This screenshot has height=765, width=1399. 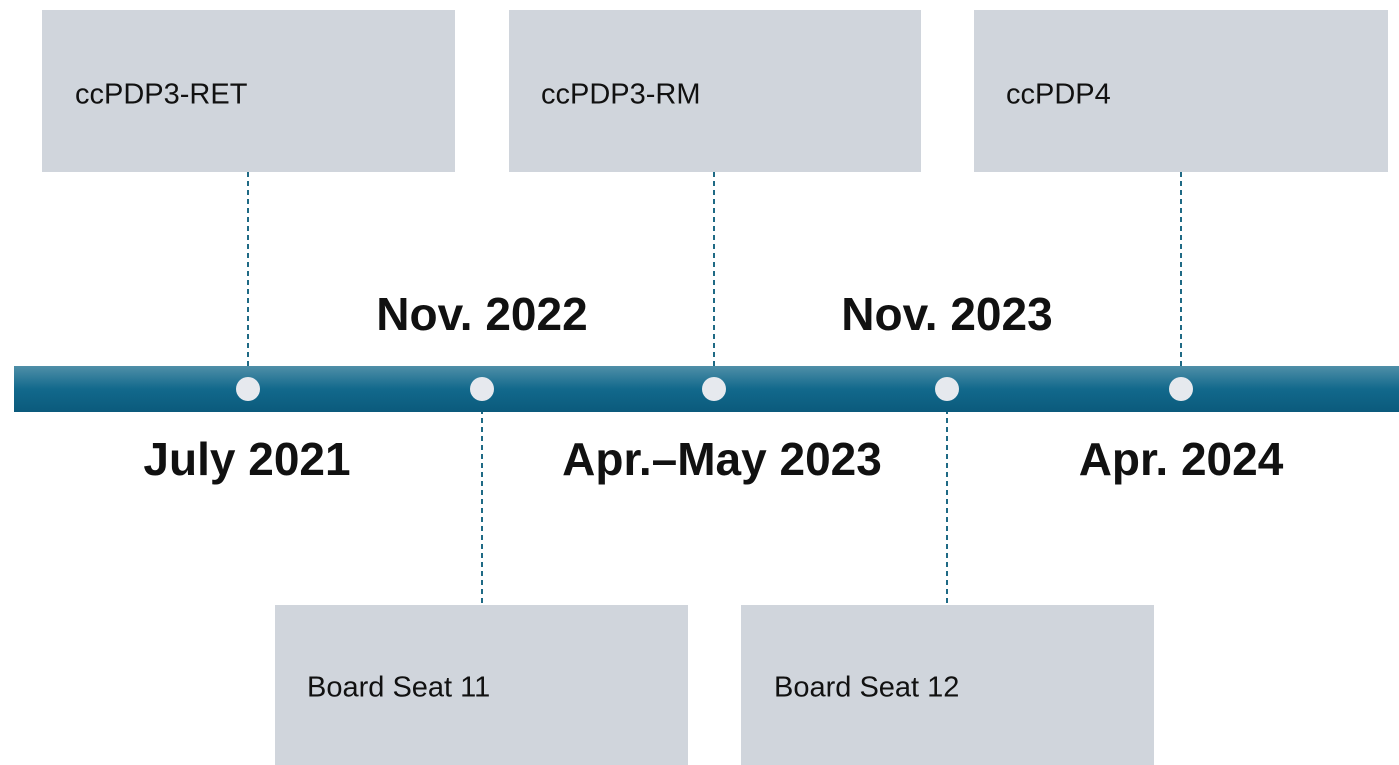 I want to click on event-date: Nov. 2023, so click(x=946, y=314).